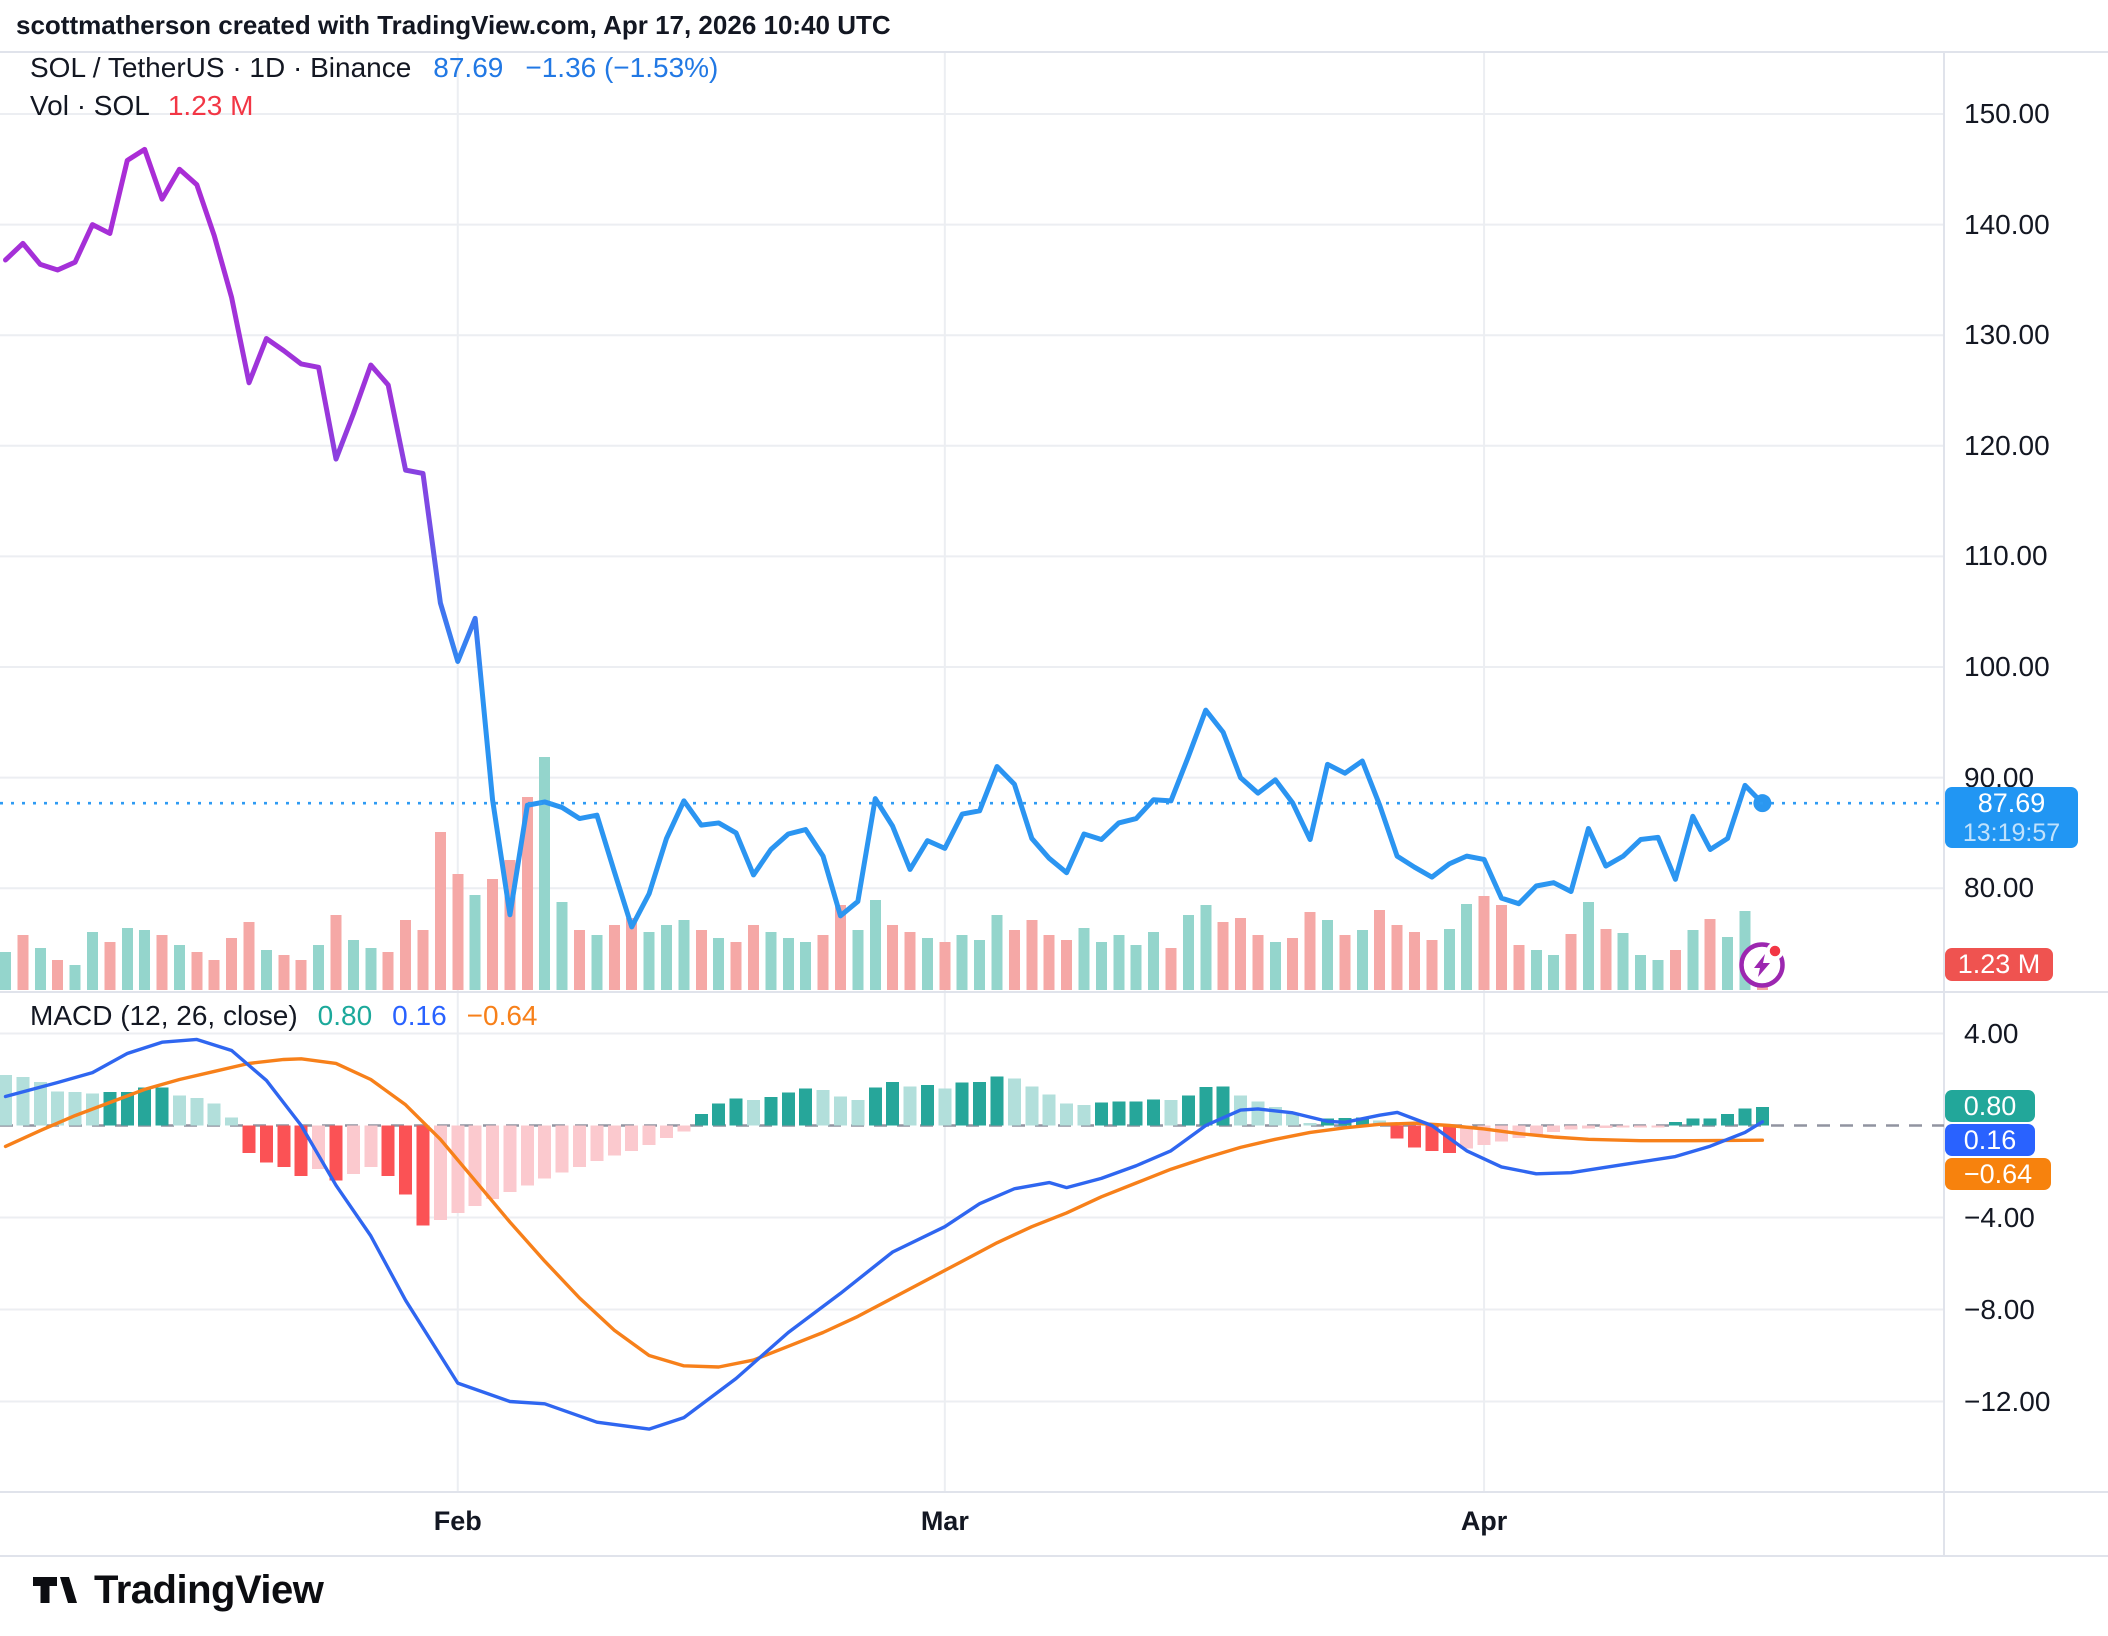 This screenshot has width=2108, height=1636. Describe the element at coordinates (1999, 888) in the screenshot. I see `price-axis-tick: 80.00` at that location.